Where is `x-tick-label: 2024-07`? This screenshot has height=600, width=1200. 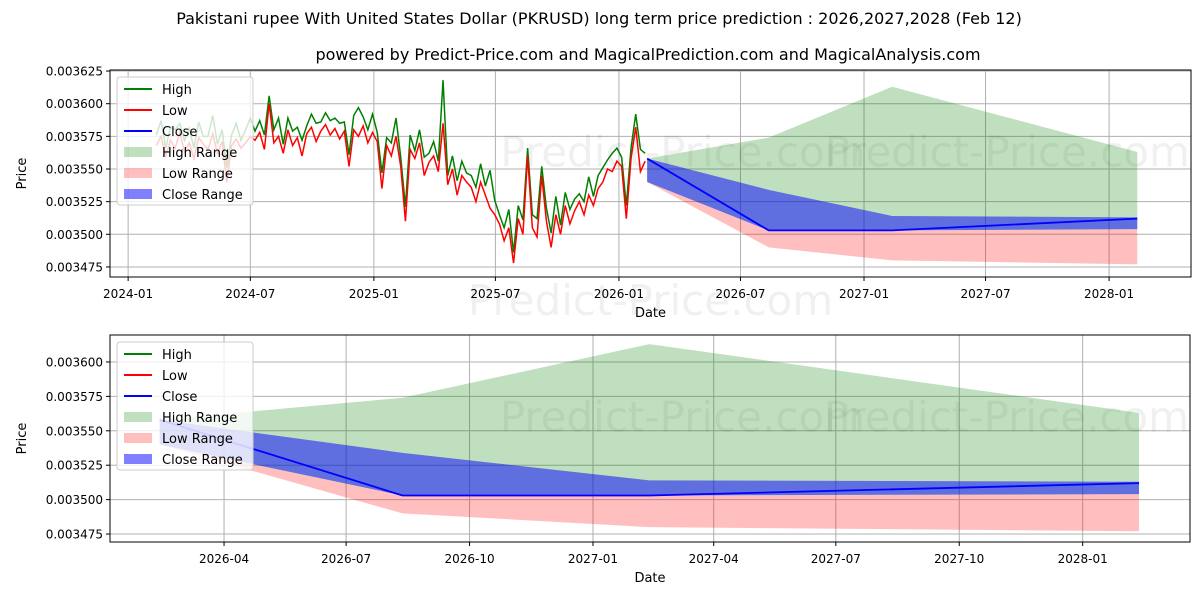 x-tick-label: 2024-07 is located at coordinates (250, 294).